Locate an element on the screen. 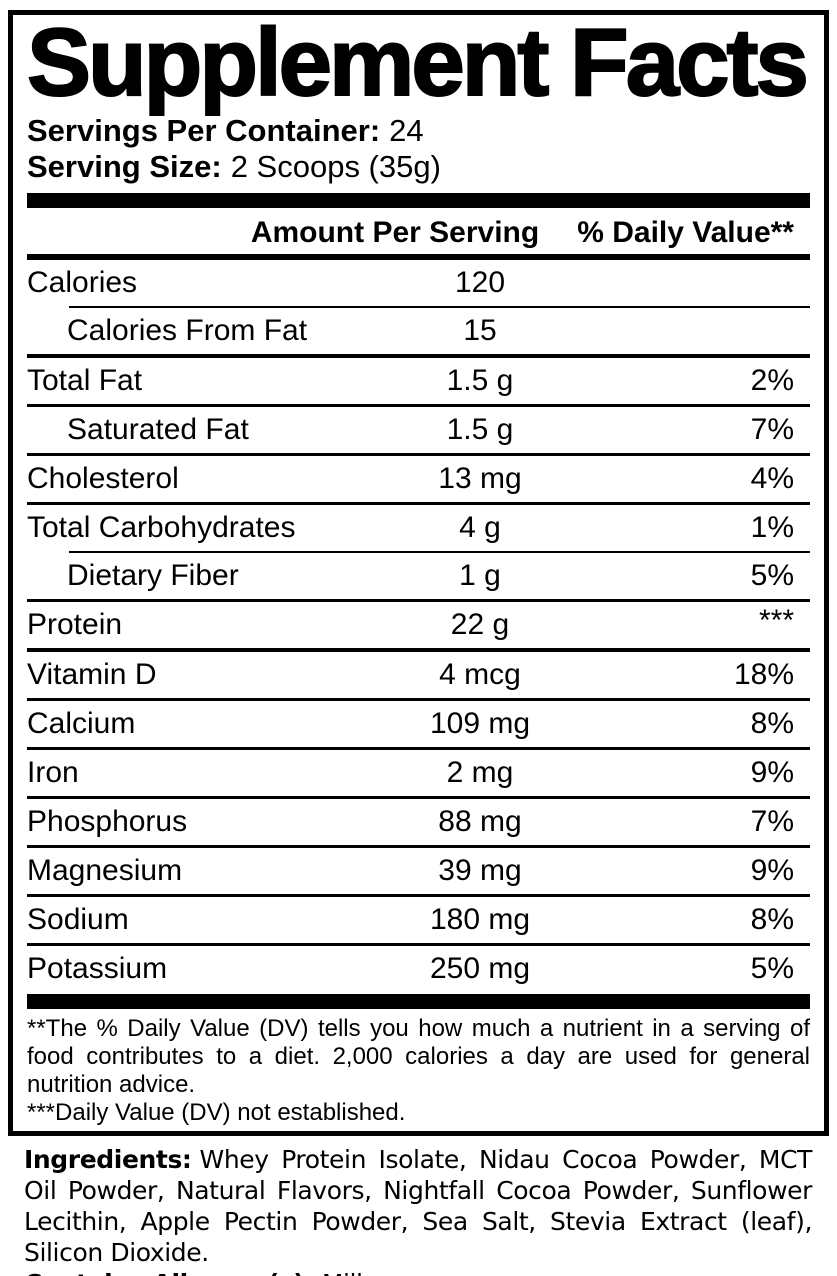  allergens-section: Contains Allergen(s): Milk is located at coordinates (418, 1272).